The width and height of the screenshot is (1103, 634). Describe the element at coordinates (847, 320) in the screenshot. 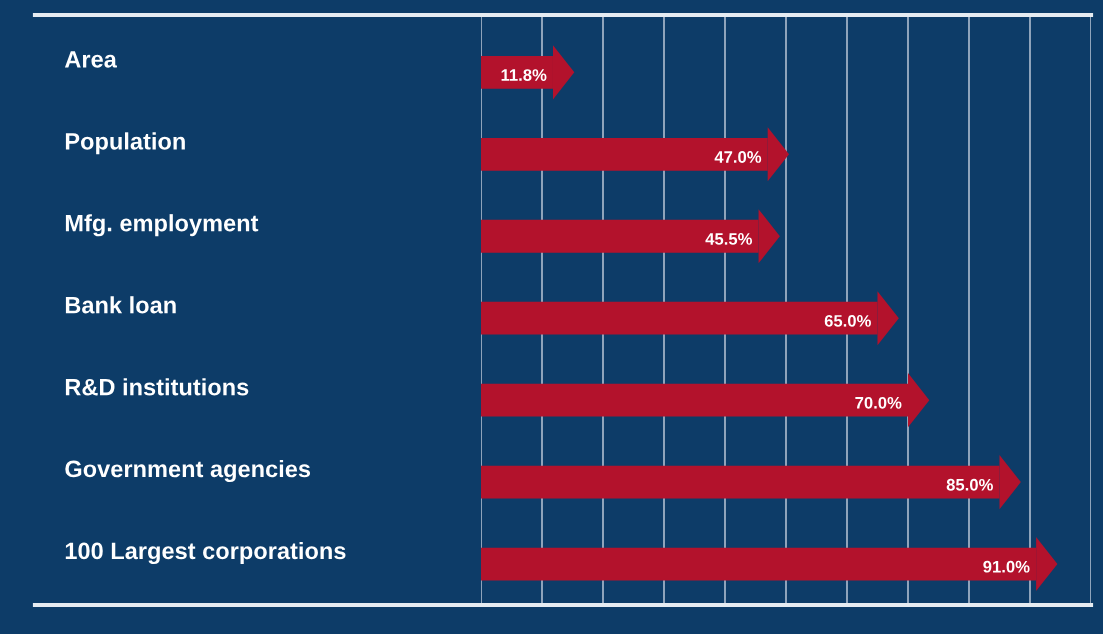

I see `data-label: 65.0%` at that location.